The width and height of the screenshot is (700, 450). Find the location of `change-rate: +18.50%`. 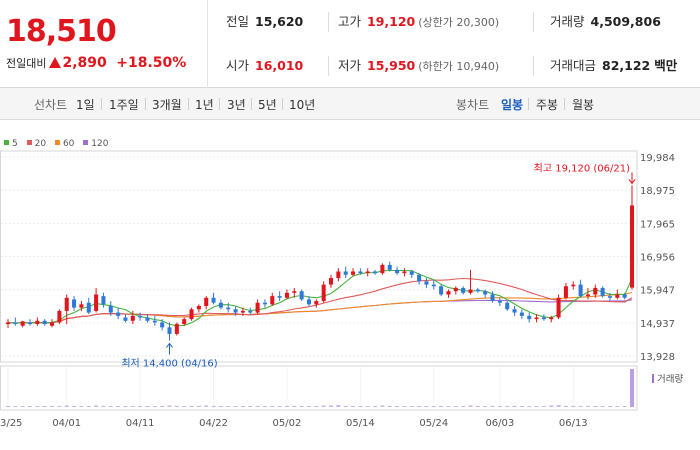

change-rate: +18.50% is located at coordinates (151, 63).